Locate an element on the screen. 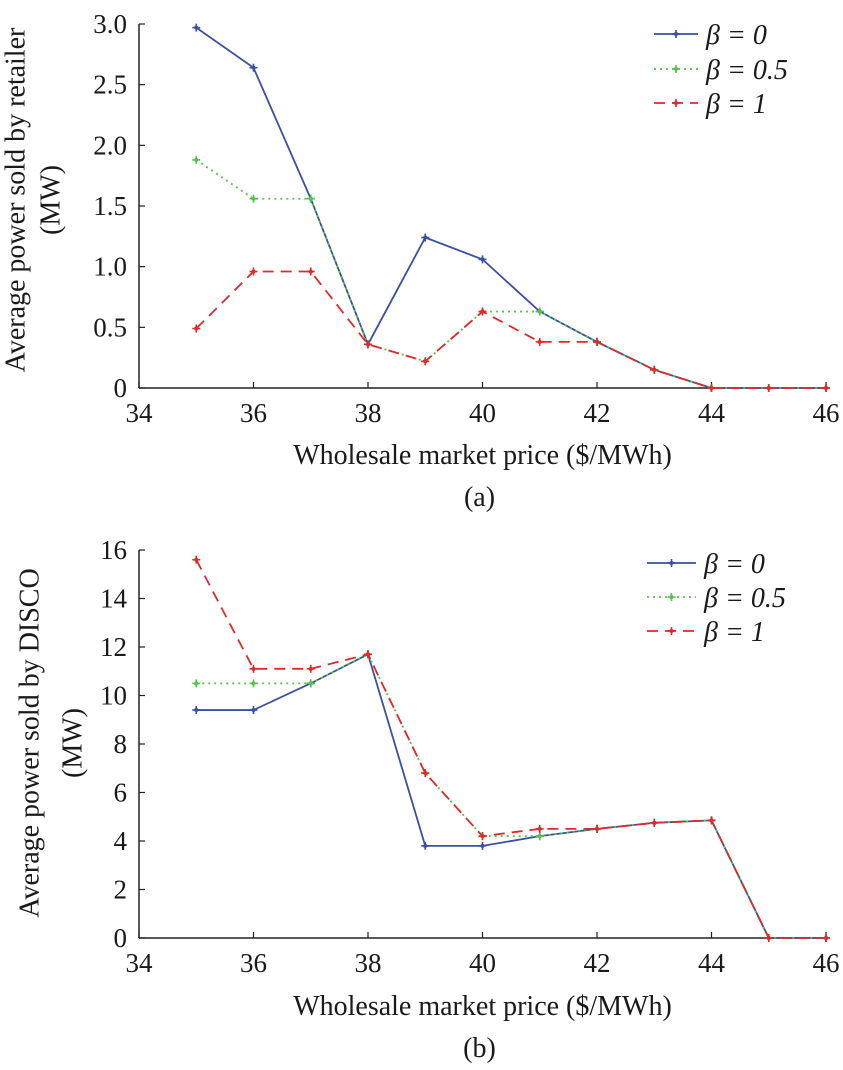 The width and height of the screenshot is (843, 1070). panel-label: (a) is located at coordinates (479, 497).